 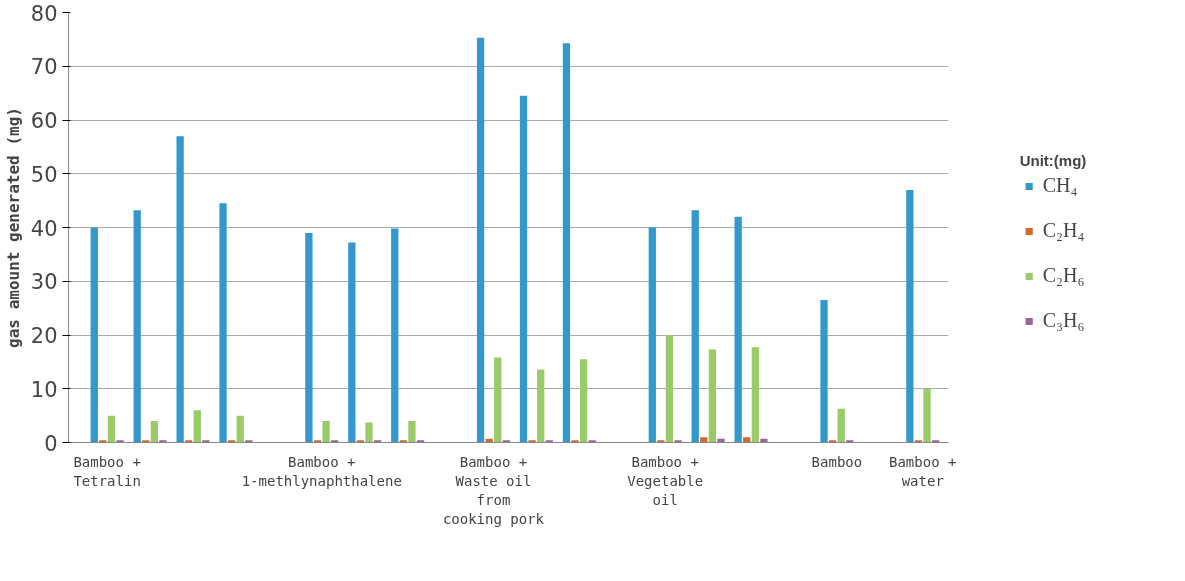 I want to click on y-tick-label: 70, so click(x=44, y=67).